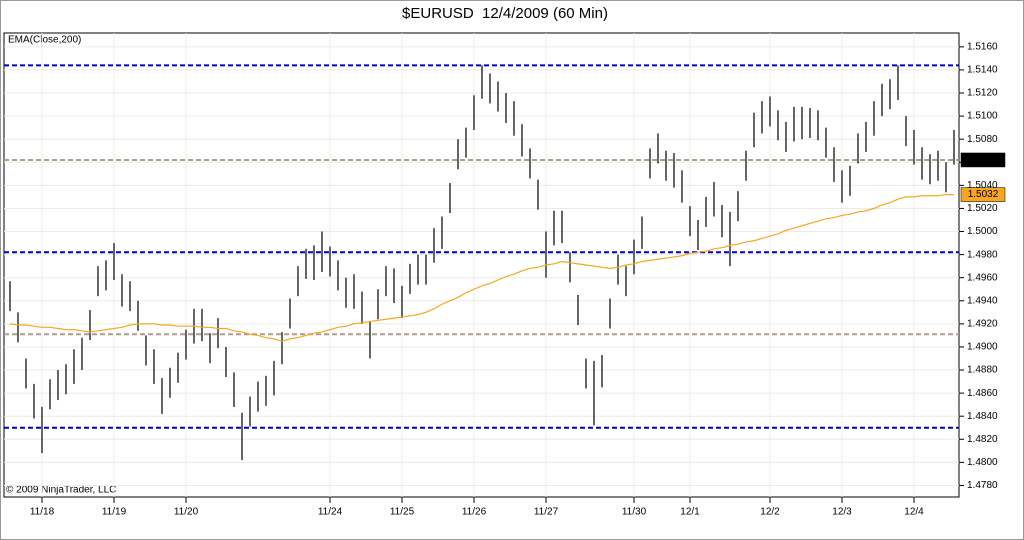 The width and height of the screenshot is (1024, 540). What do you see at coordinates (982, 116) in the screenshot?
I see `y-tick-label: 1.5100` at bounding box center [982, 116].